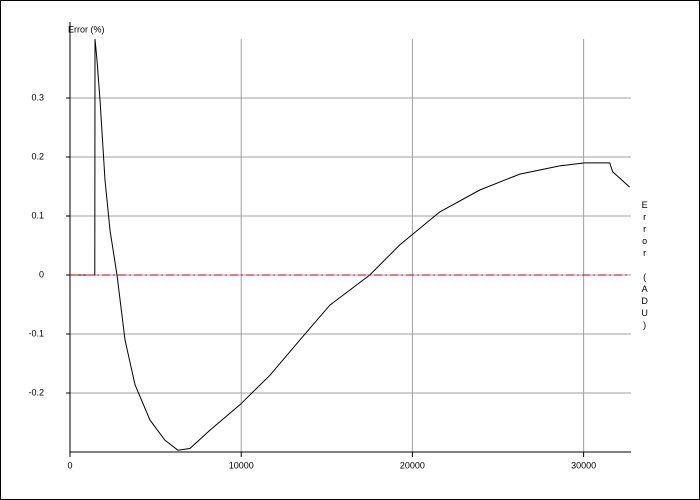  I want to click on x-tick-label: 20000, so click(412, 465).